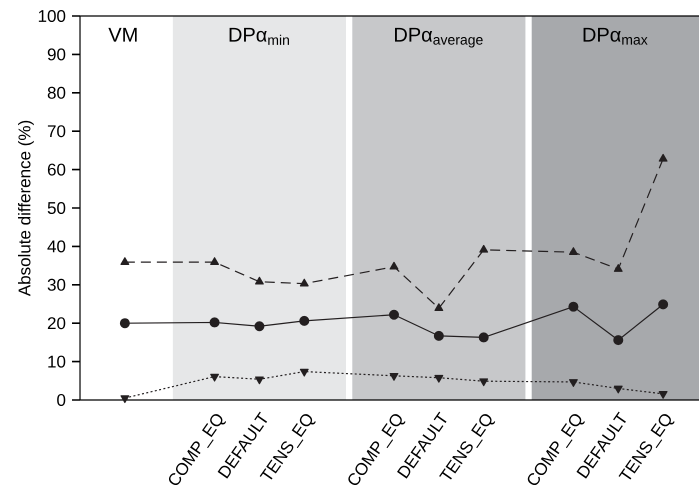  Describe the element at coordinates (57, 170) in the screenshot. I see `y-tick-label: 60` at that location.